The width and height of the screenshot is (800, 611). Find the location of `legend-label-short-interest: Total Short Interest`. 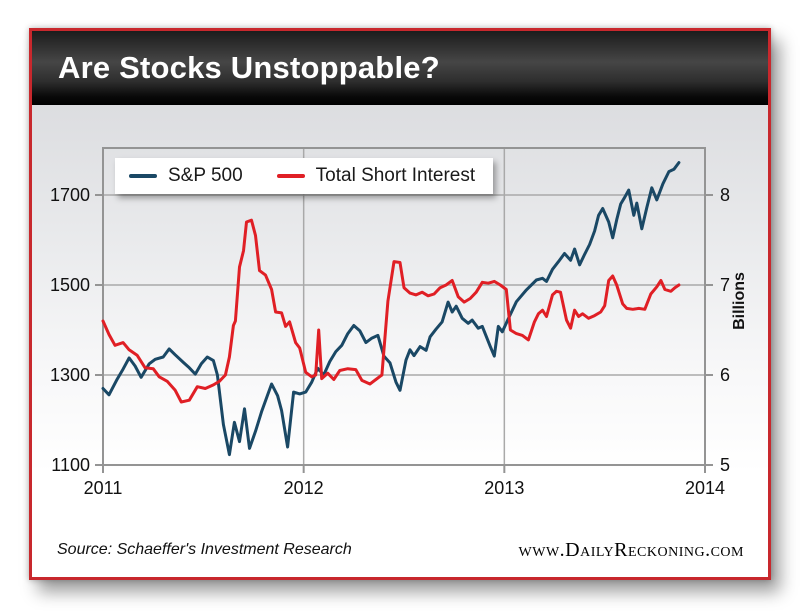

legend-label-short-interest: Total Short Interest is located at coordinates (395, 175).